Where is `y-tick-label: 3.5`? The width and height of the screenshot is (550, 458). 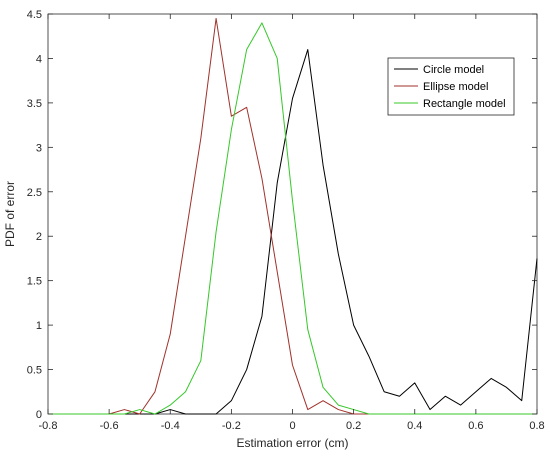 y-tick-label: 3.5 is located at coordinates (34, 104).